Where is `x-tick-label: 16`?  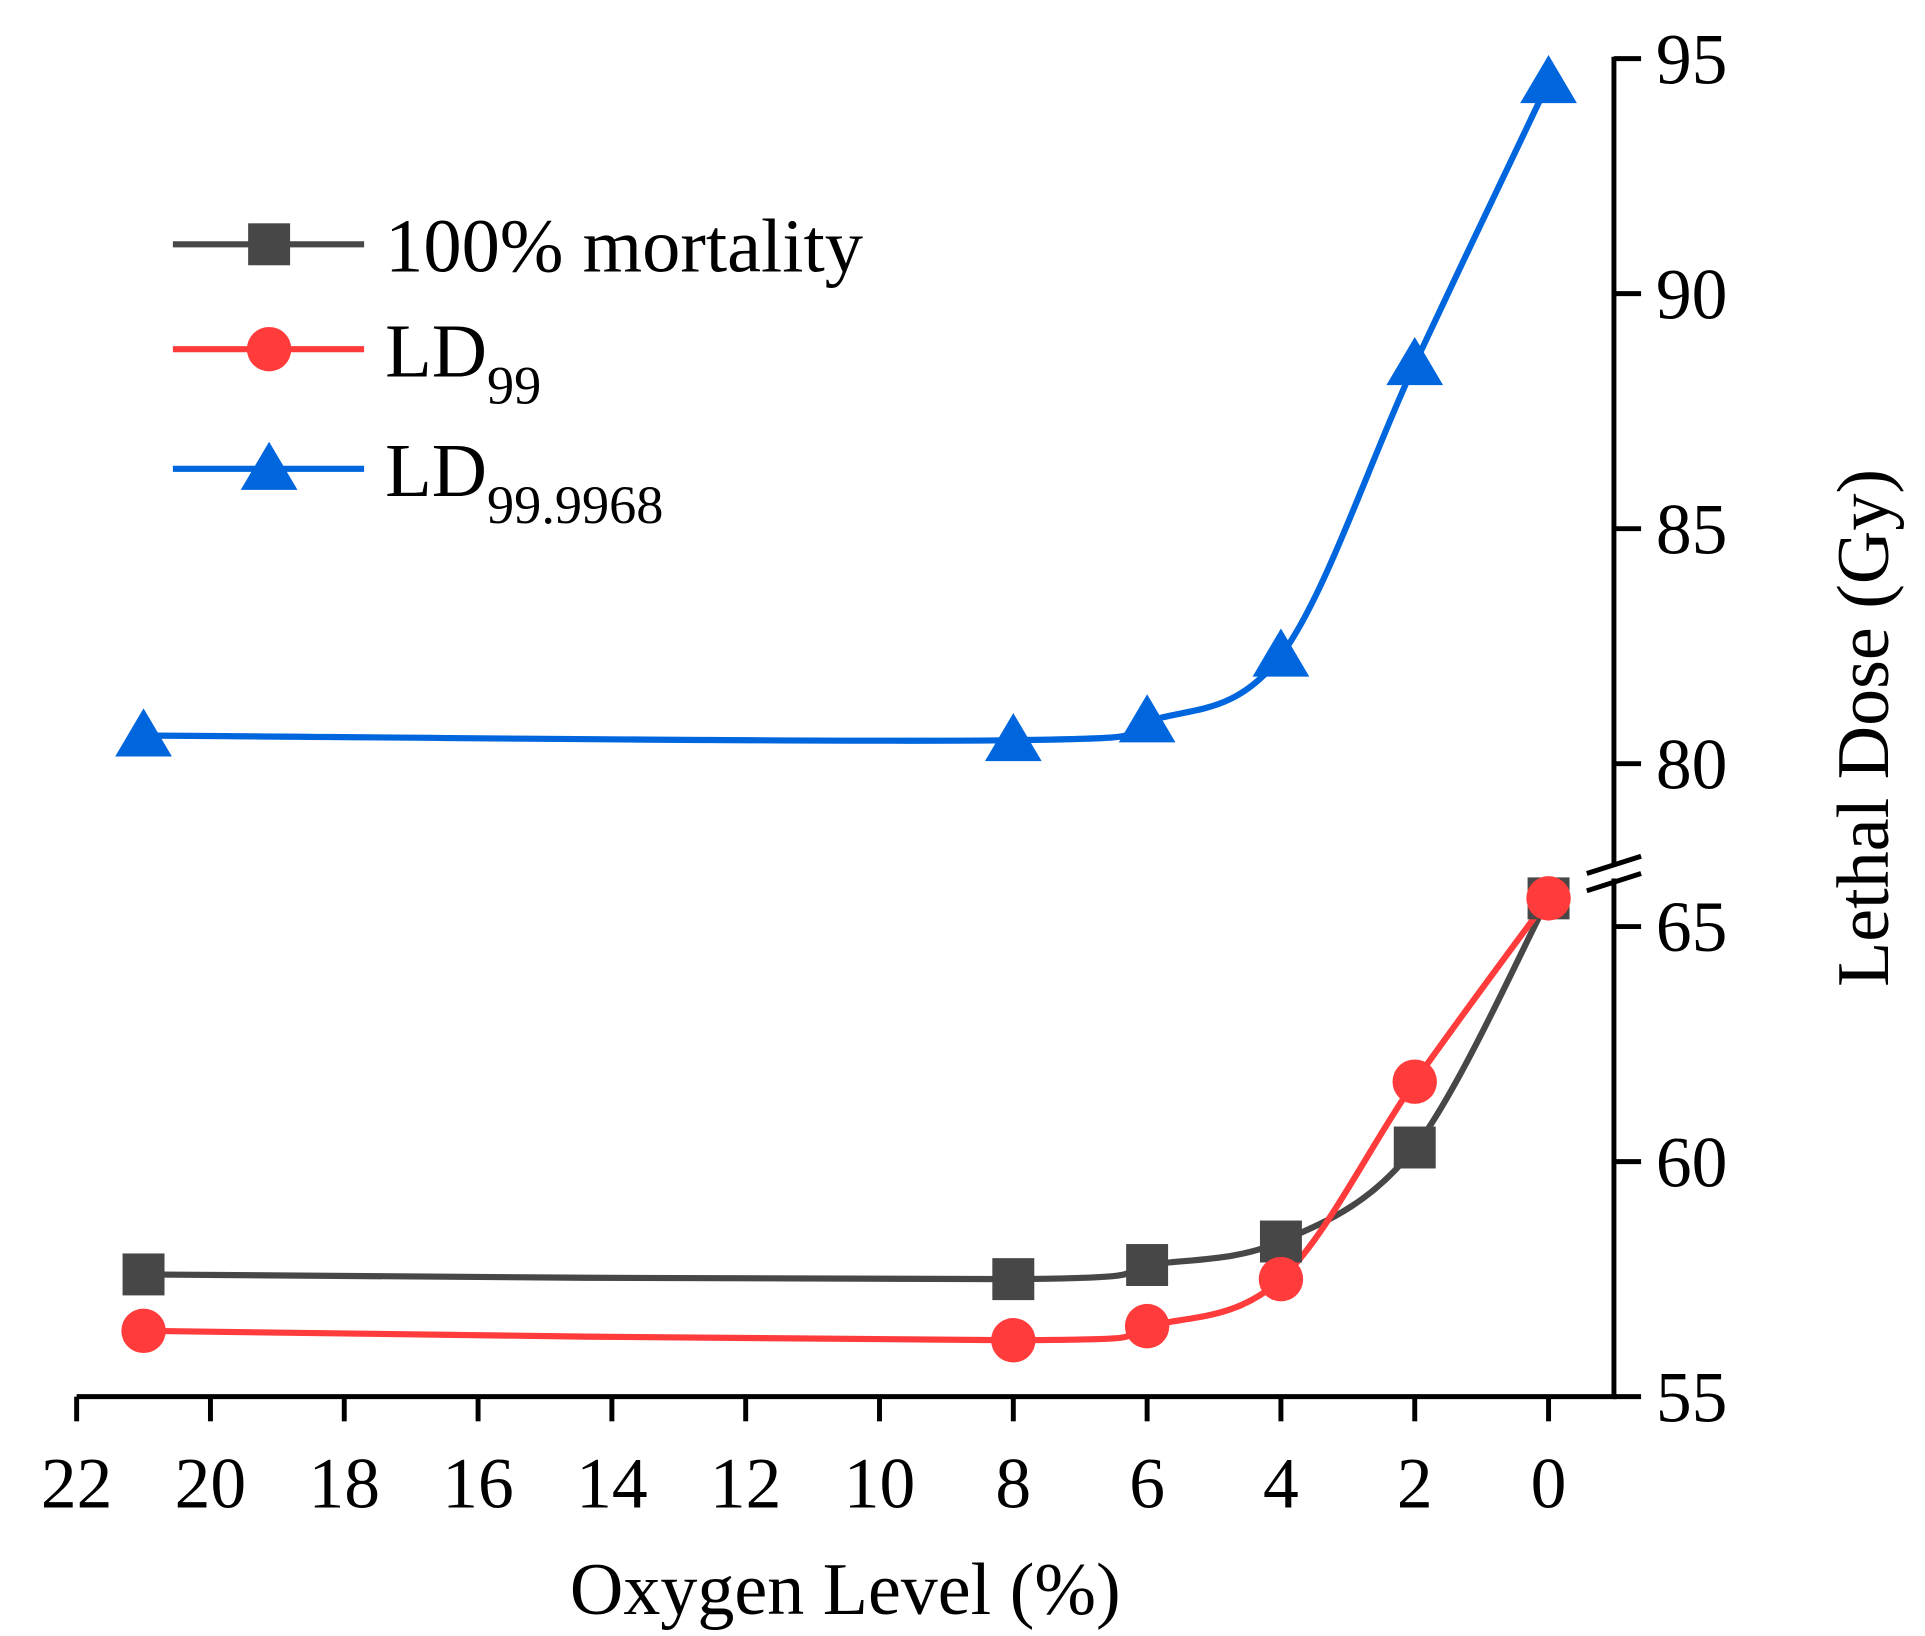 x-tick-label: 16 is located at coordinates (478, 1484).